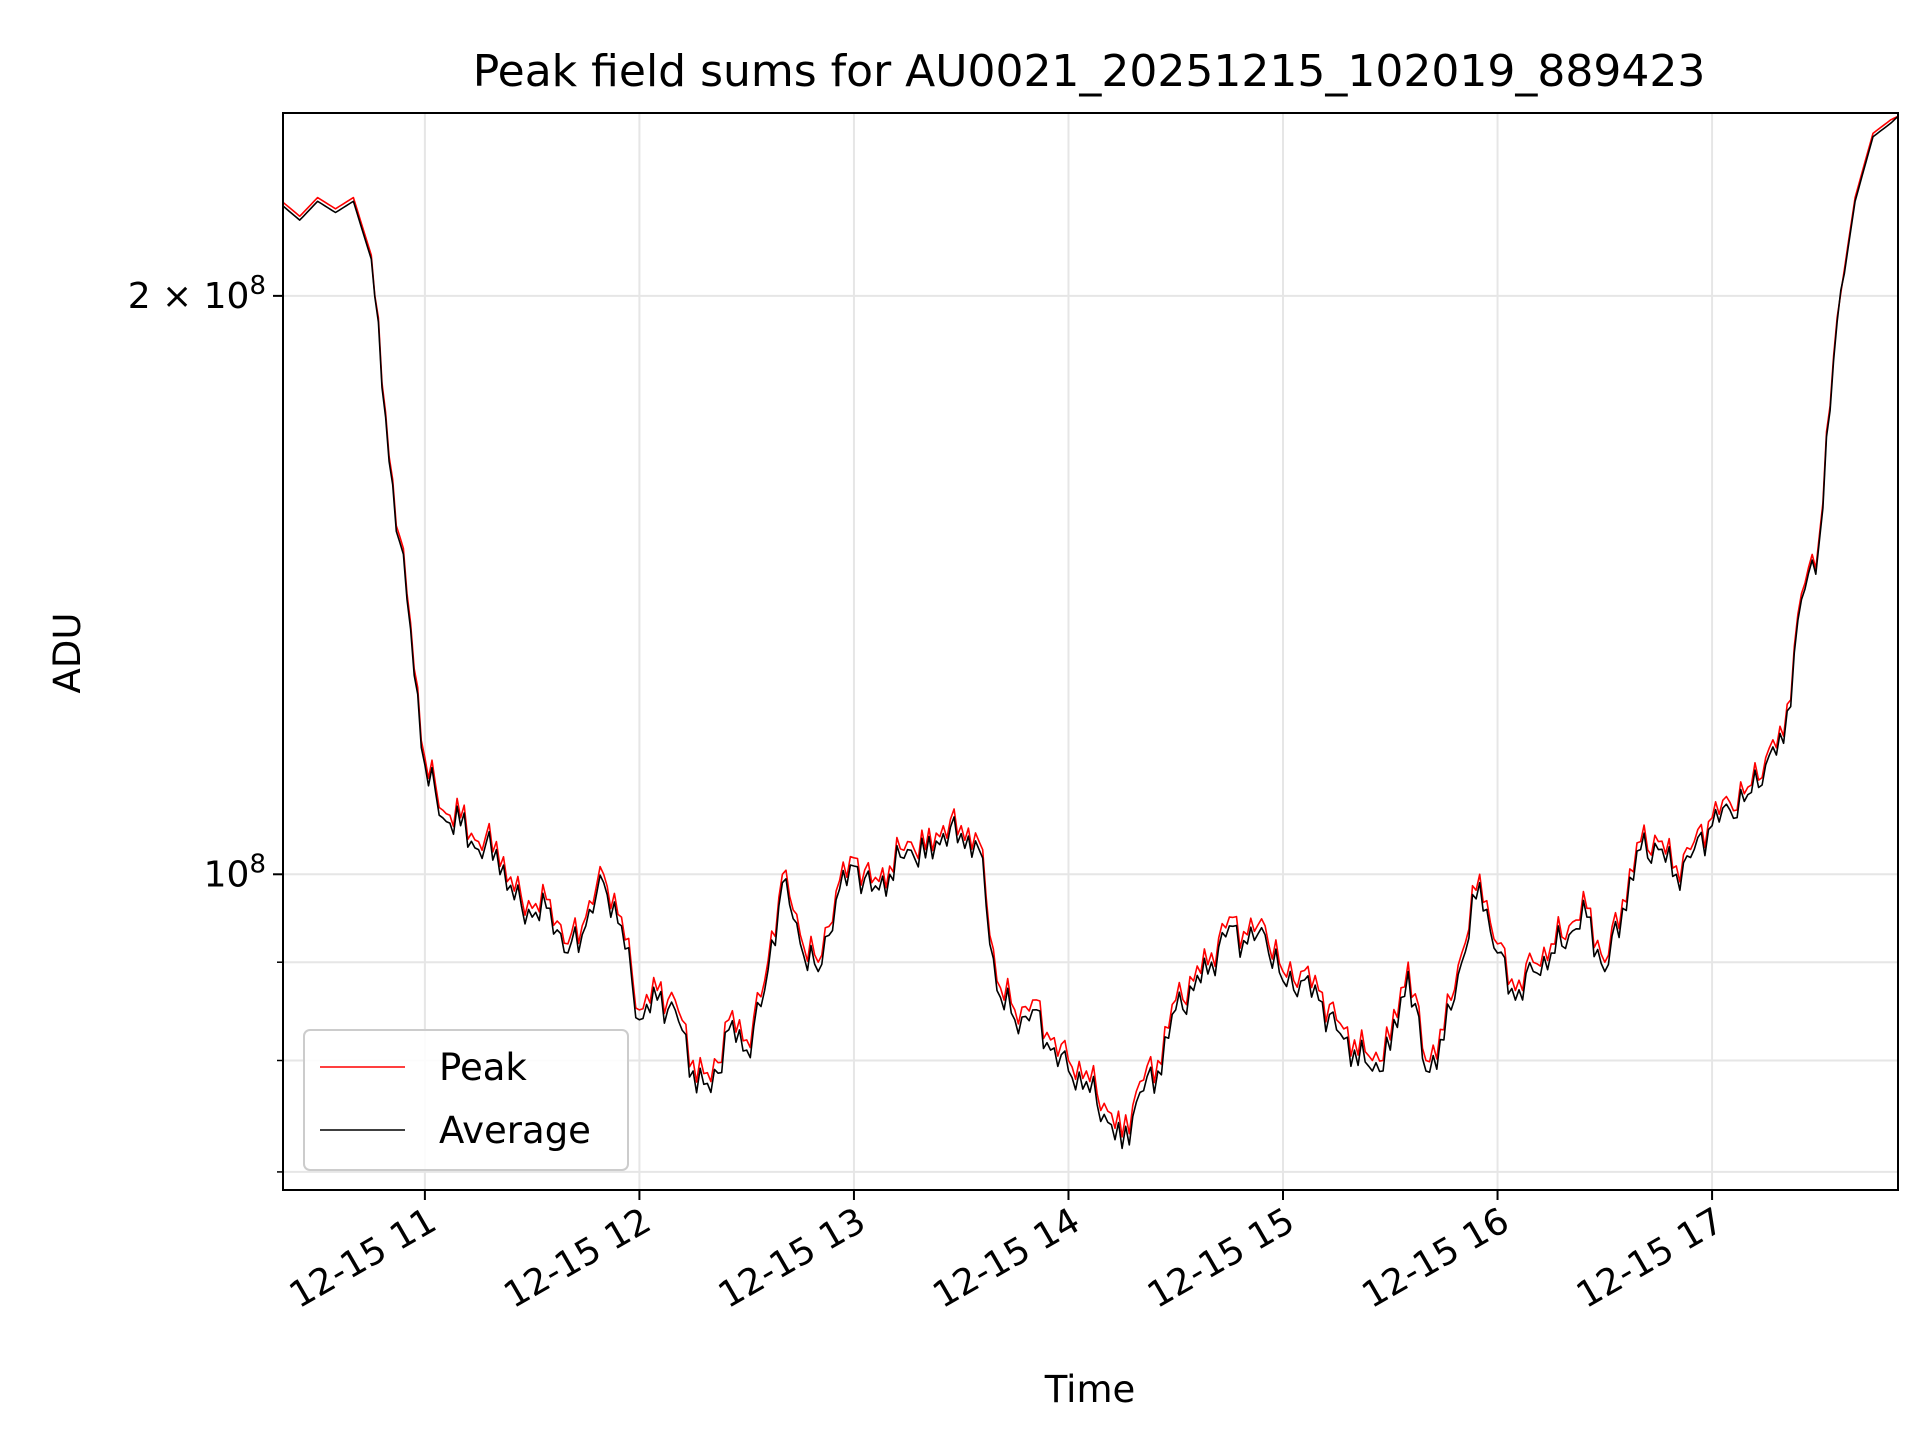  I want to click on y-tick-label: 108, so click(235, 872).